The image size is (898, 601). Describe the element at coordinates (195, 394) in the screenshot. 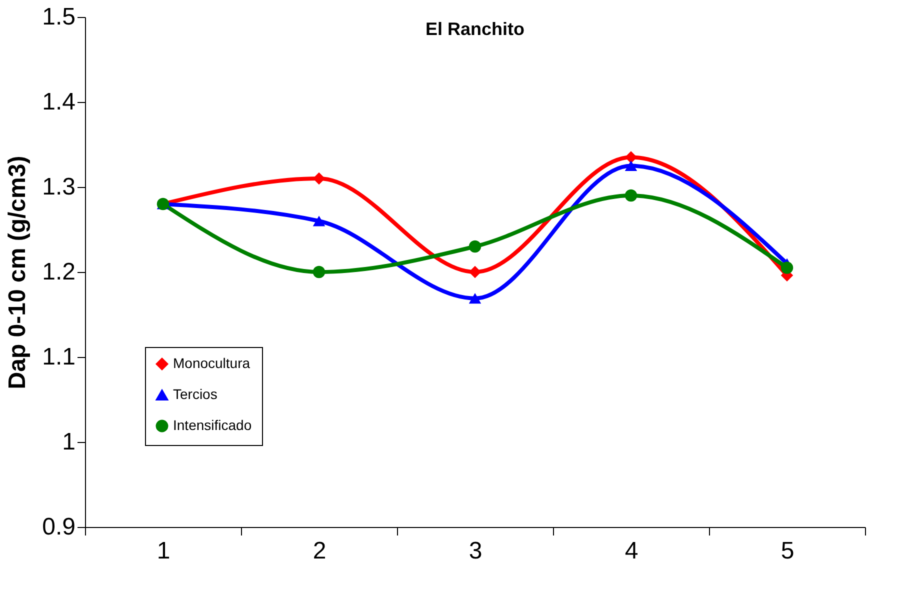

I see `legend-label: Tercios` at that location.